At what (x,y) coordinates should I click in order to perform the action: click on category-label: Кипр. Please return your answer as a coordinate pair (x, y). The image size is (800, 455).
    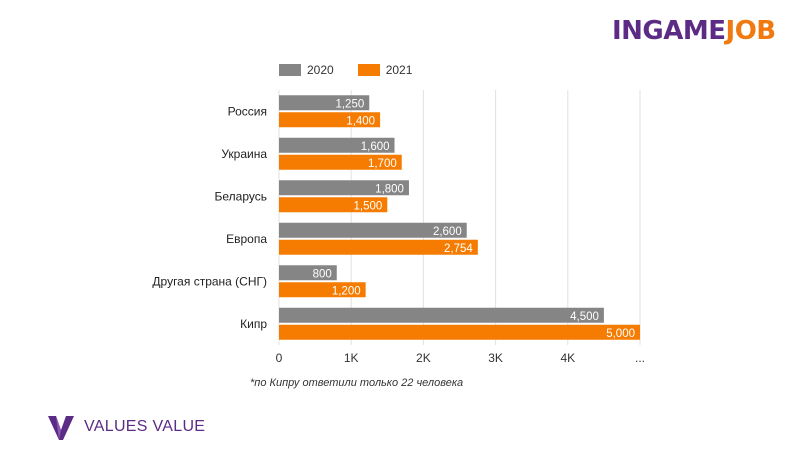
    Looking at the image, I should click on (253, 324).